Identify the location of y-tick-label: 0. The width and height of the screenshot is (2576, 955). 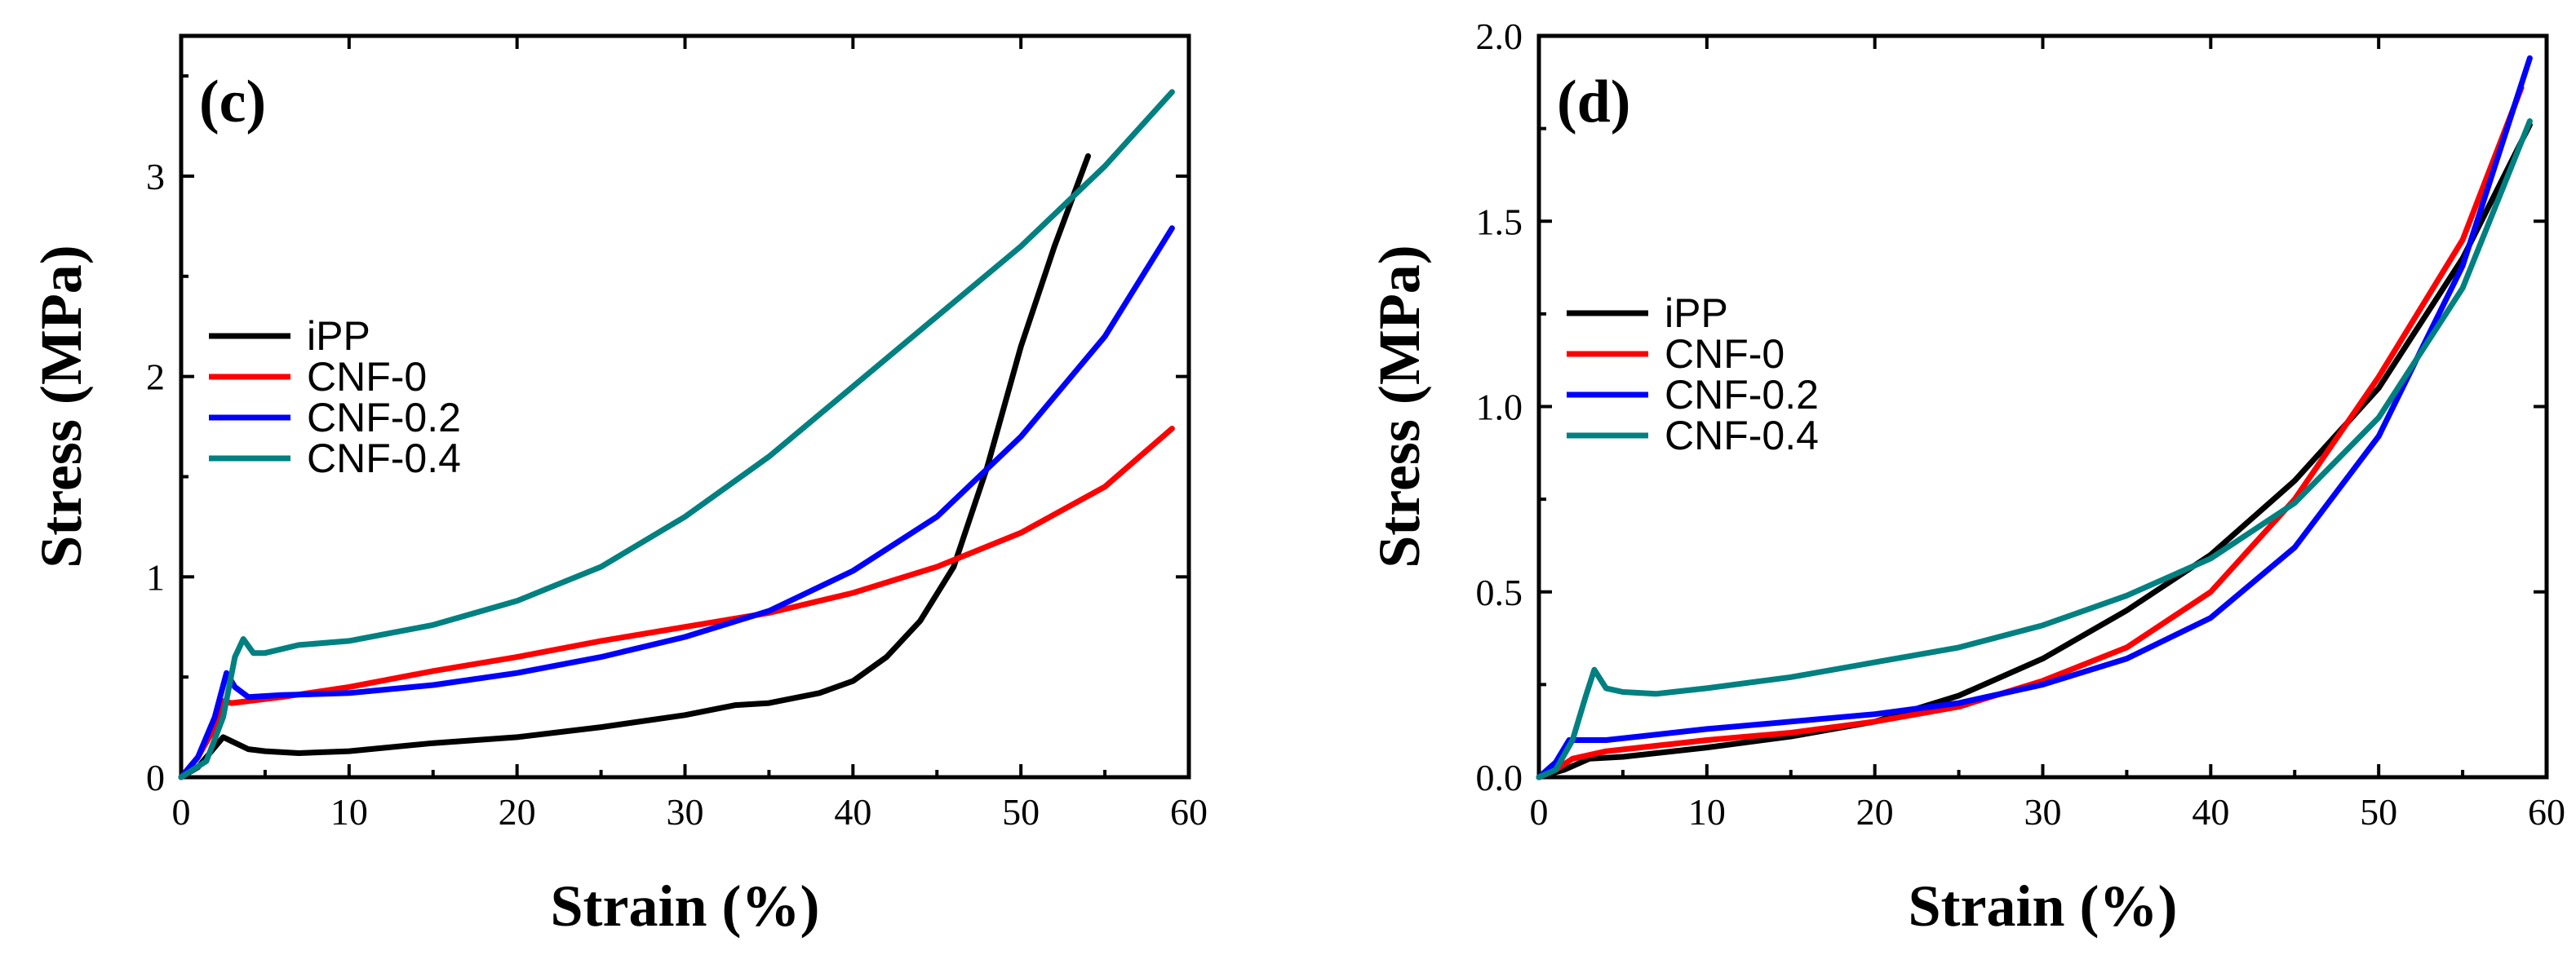
(155, 777).